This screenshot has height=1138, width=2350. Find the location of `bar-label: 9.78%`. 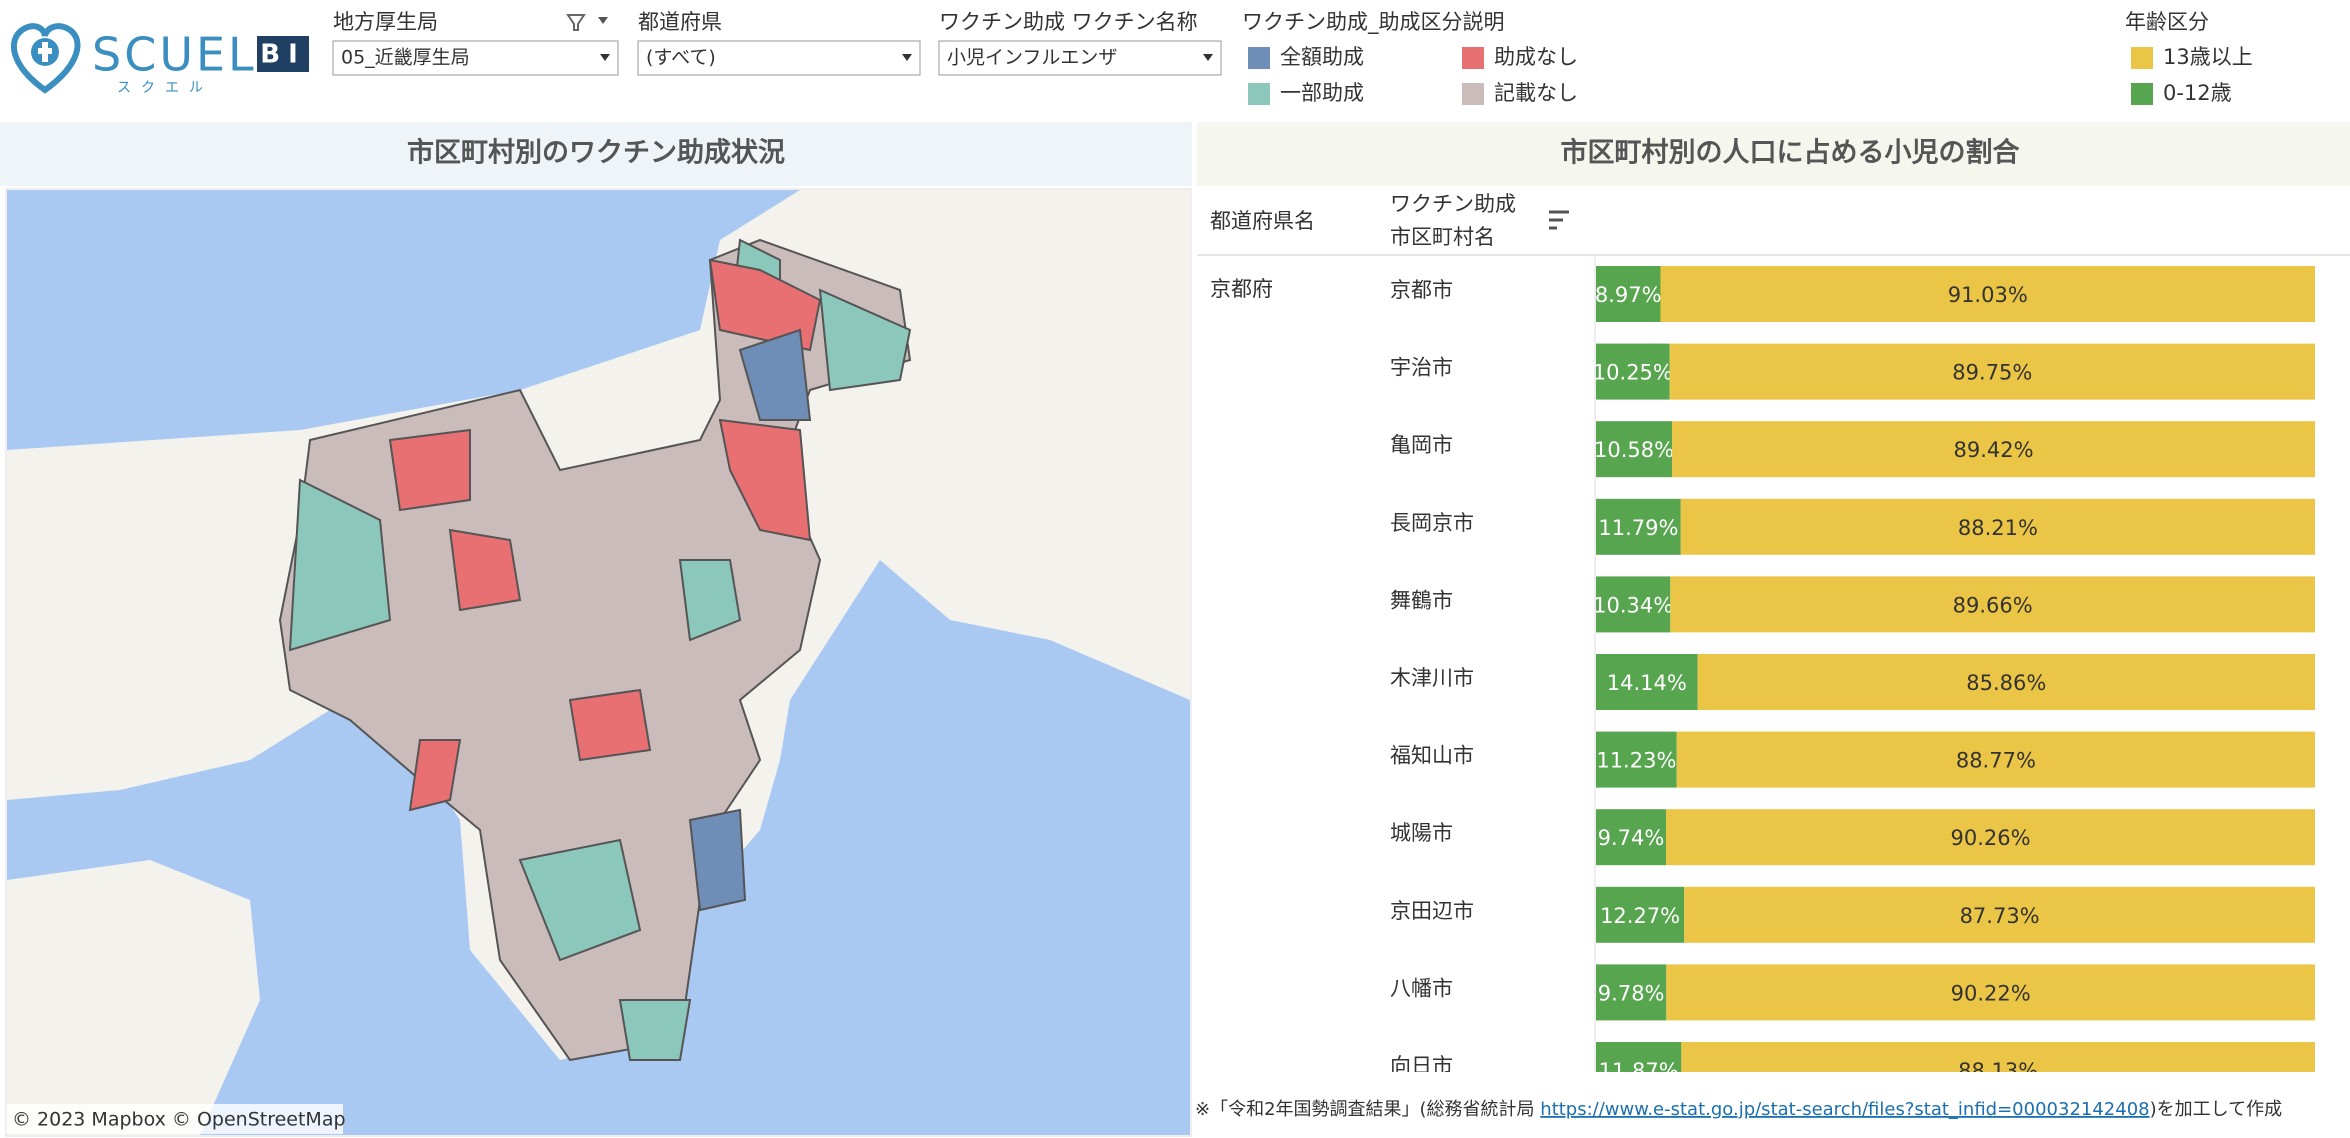

bar-label: 9.78% is located at coordinates (1631, 993).